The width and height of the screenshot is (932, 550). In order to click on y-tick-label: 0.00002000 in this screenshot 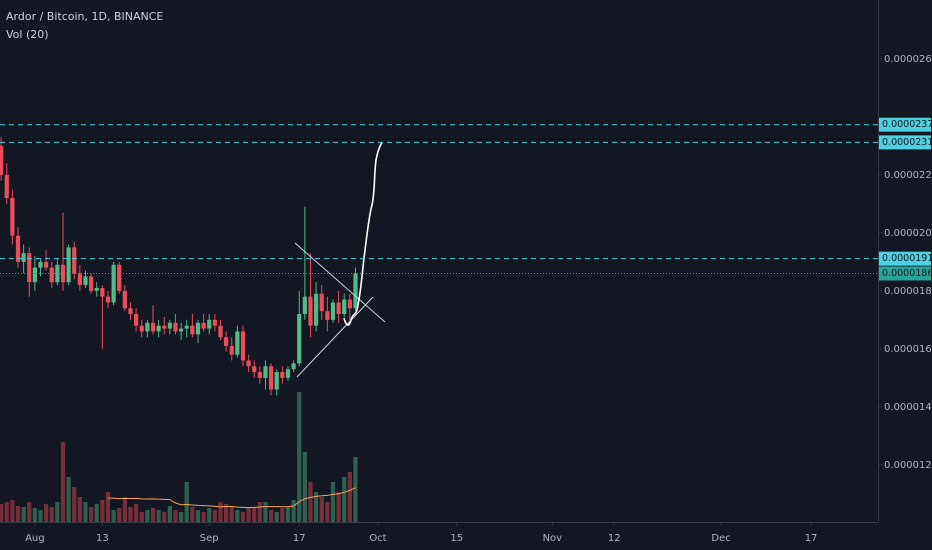, I will do `click(908, 233)`.